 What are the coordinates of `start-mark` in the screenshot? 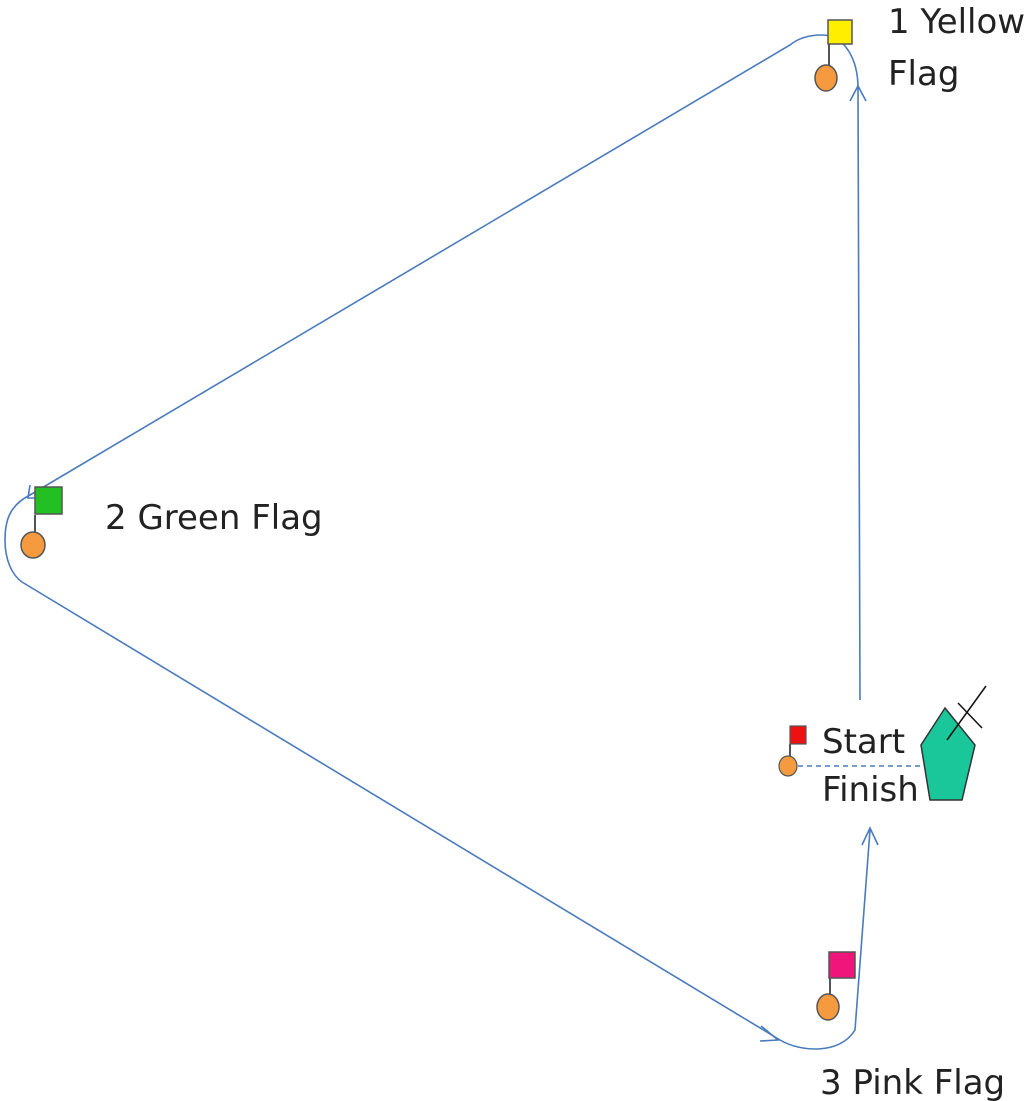 It's located at (850, 751).